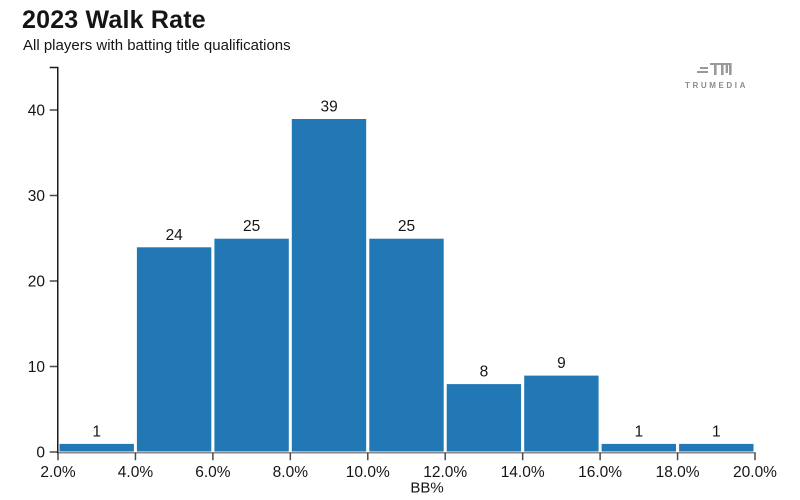 The image size is (800, 500). I want to click on bar-value-label: 9, so click(561, 363).